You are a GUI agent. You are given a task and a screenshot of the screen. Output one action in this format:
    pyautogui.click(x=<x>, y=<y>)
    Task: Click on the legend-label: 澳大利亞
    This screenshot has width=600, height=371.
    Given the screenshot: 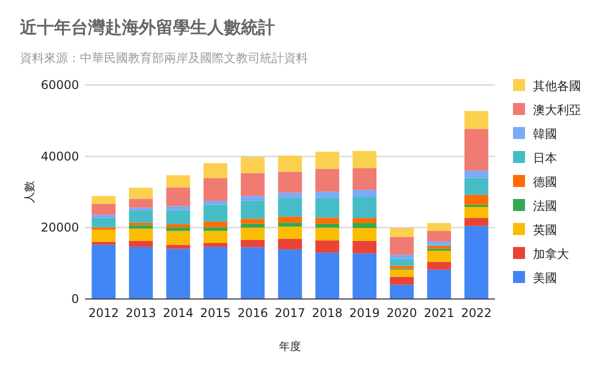 What is the action you would take?
    pyautogui.click(x=557, y=110)
    